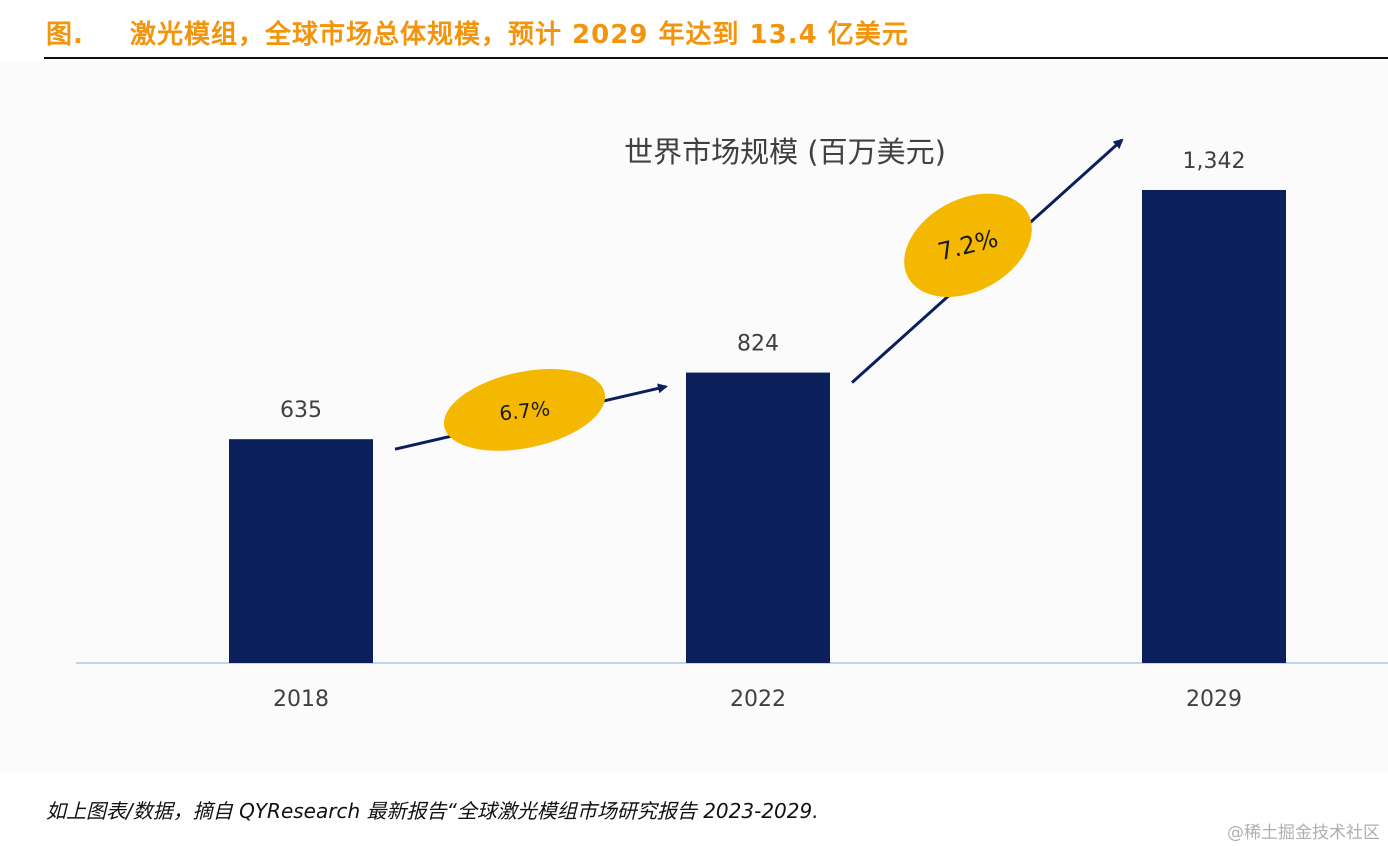  What do you see at coordinates (1214, 699) in the screenshot?
I see `tick-label-2029: 2029` at bounding box center [1214, 699].